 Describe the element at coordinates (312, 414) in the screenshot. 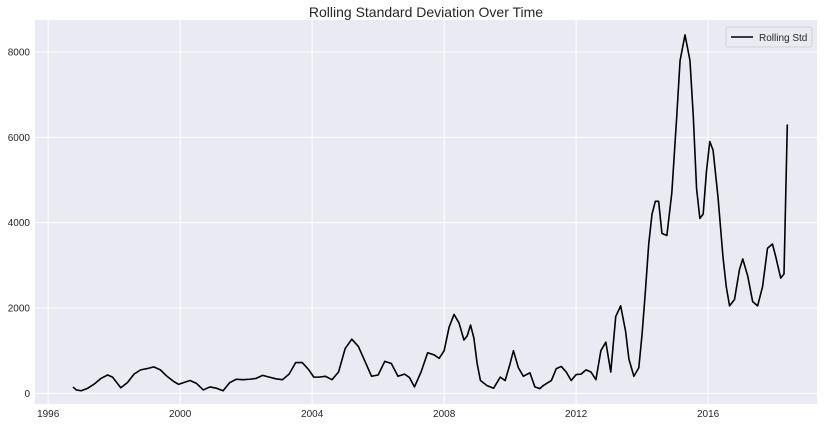

I see `x-tick-label: 2004` at that location.